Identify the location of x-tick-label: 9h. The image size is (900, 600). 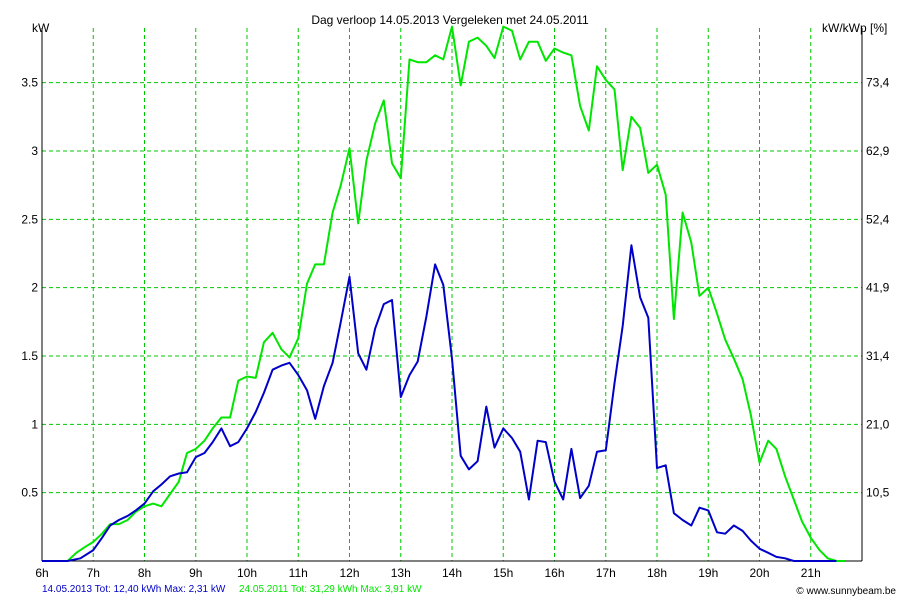
(195, 573).